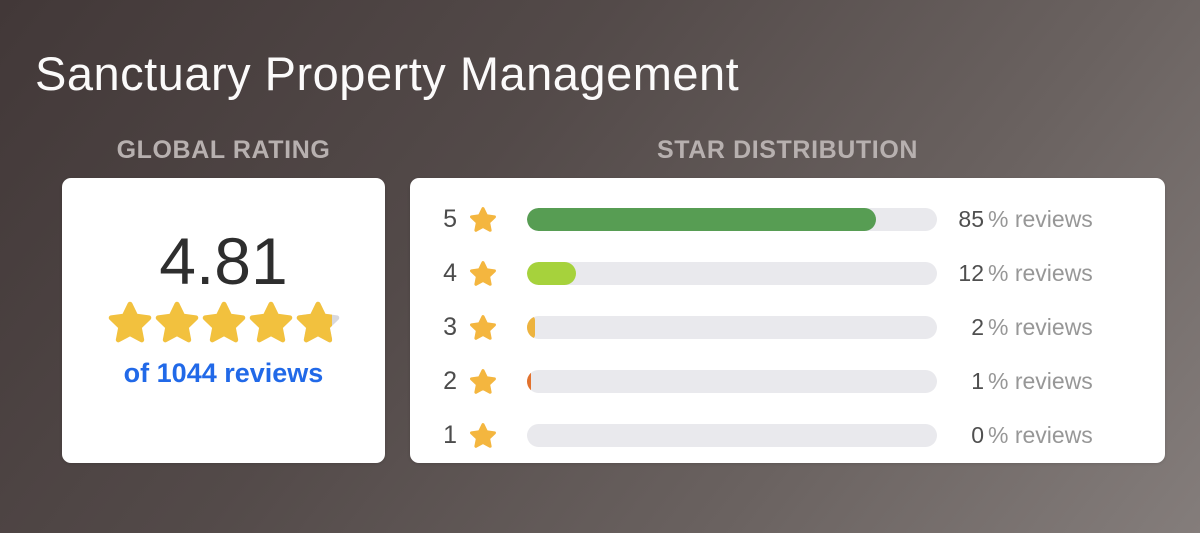 The image size is (1200, 533). I want to click on star-partial-fill, so click(313, 323).